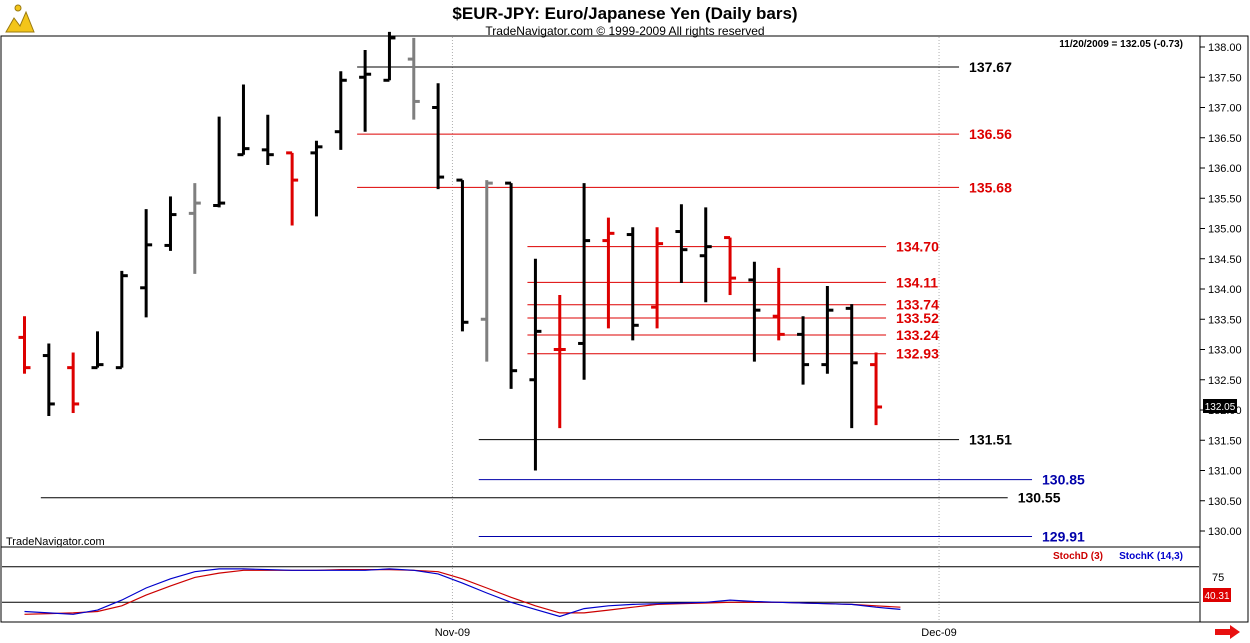 The height and width of the screenshot is (643, 1250). What do you see at coordinates (1225, 320) in the screenshot?
I see `y-tick-label: 133.50` at bounding box center [1225, 320].